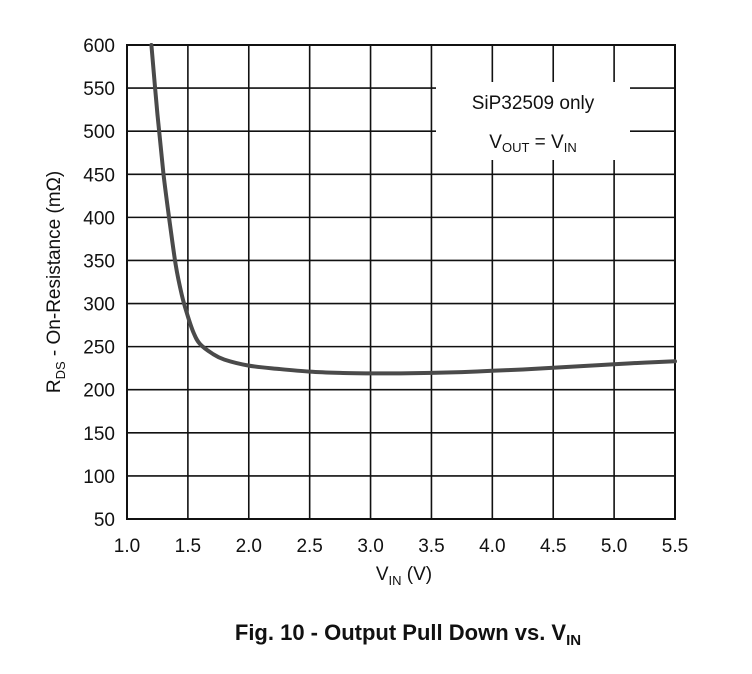 The height and width of the screenshot is (674, 752). What do you see at coordinates (99, 89) in the screenshot?
I see `y-tick-label: 550` at bounding box center [99, 89].